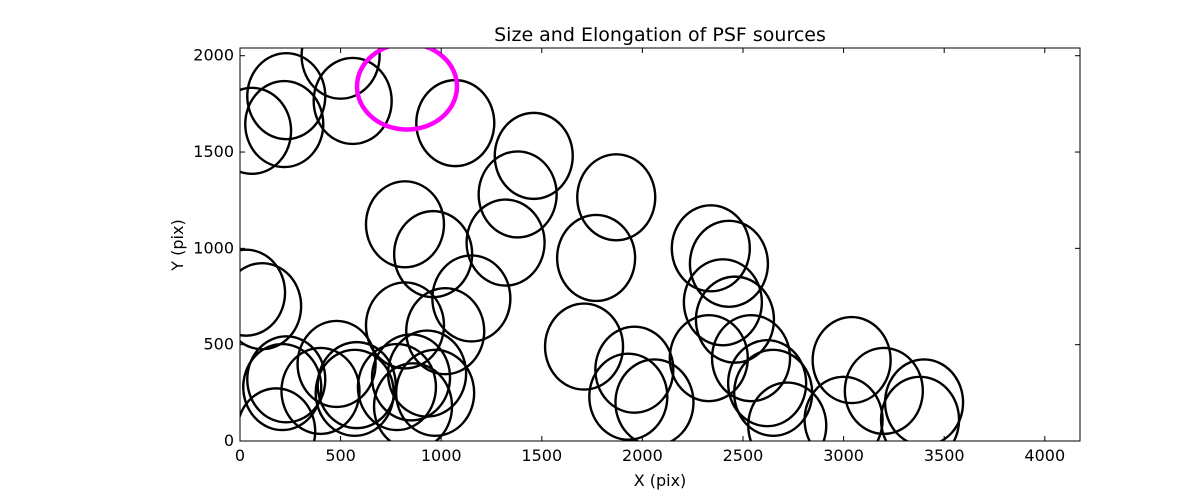  Describe the element at coordinates (177, 245) in the screenshot. I see `y-axis-label: Y (pix)` at that location.